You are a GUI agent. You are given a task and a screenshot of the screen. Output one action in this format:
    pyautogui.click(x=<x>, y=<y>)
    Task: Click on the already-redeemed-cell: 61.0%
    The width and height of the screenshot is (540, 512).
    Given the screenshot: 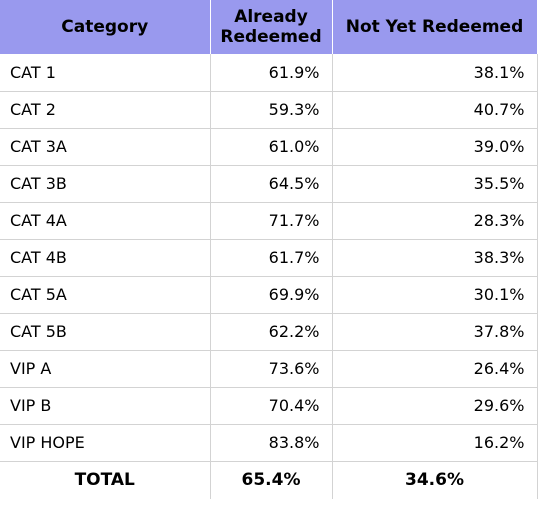 What is the action you would take?
    pyautogui.click(x=271, y=147)
    